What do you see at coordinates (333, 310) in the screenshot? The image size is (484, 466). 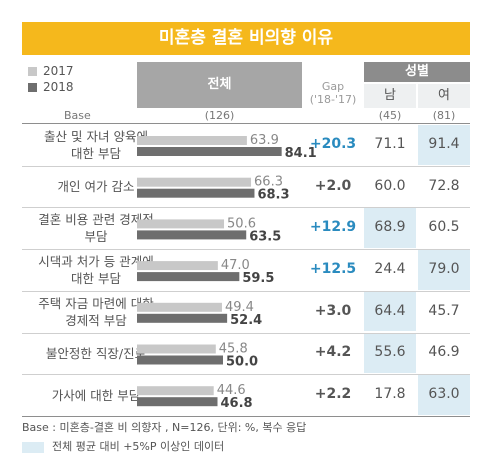 I see `gap-value: +3.0` at bounding box center [333, 310].